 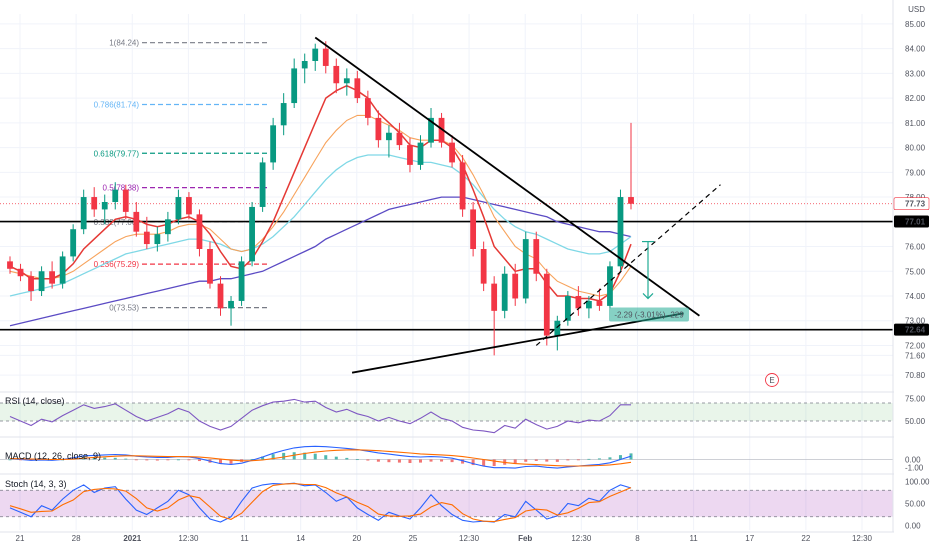 What do you see at coordinates (914, 468) in the screenshot?
I see `macd-tick-label: -1.00` at bounding box center [914, 468].